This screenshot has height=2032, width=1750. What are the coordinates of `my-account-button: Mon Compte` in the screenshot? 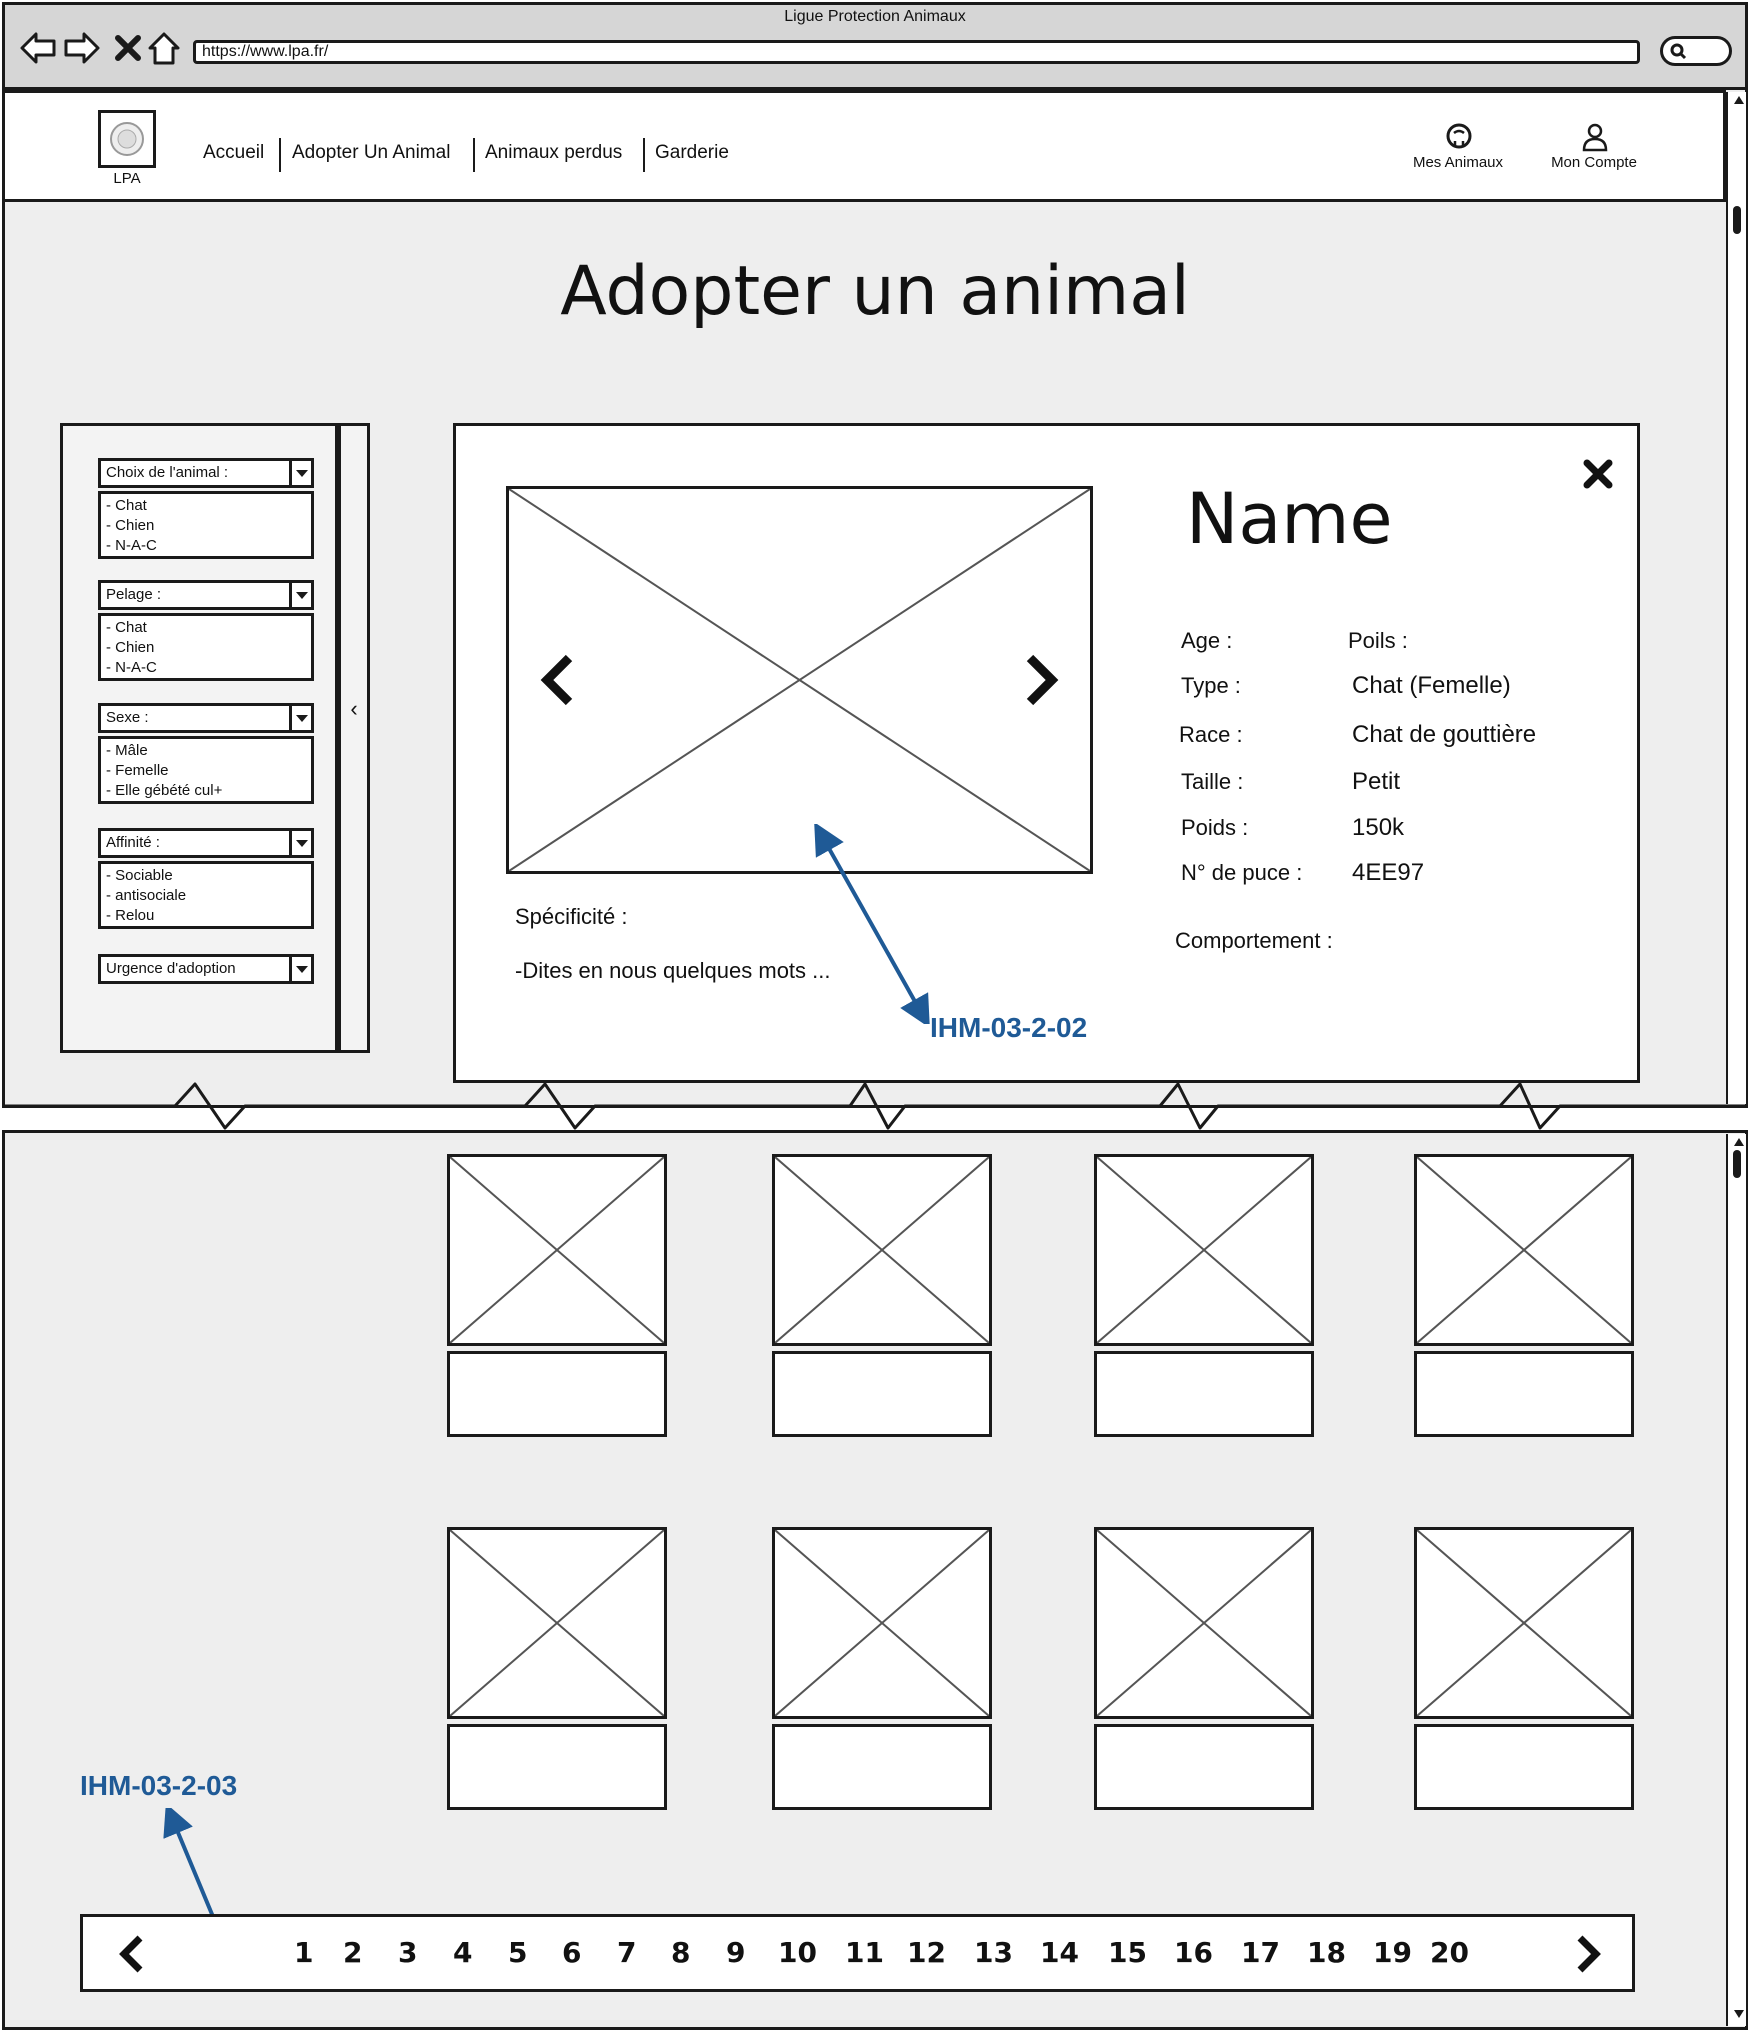 It's located at (1594, 150).